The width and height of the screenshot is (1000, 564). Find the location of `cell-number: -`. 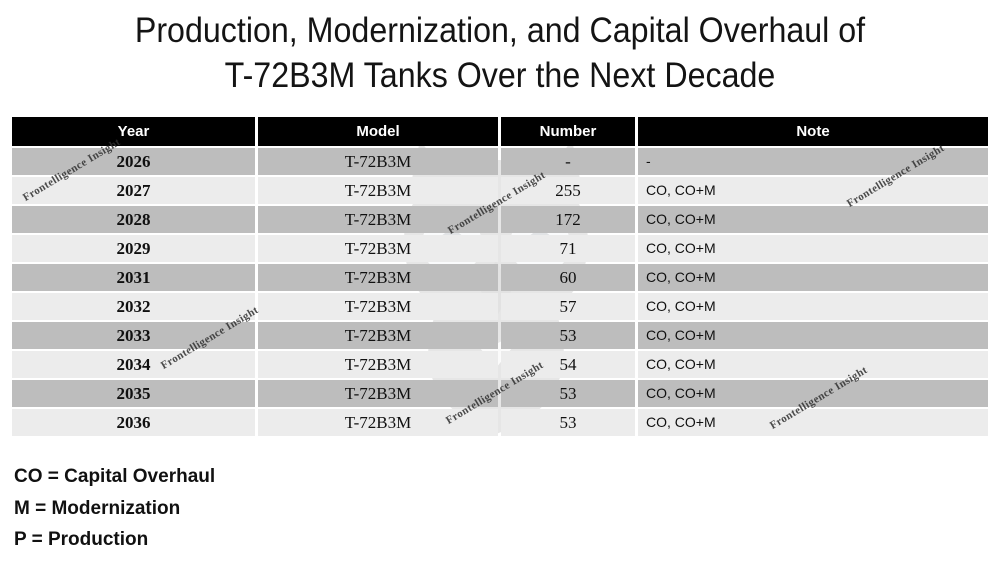

cell-number: - is located at coordinates (568, 161).